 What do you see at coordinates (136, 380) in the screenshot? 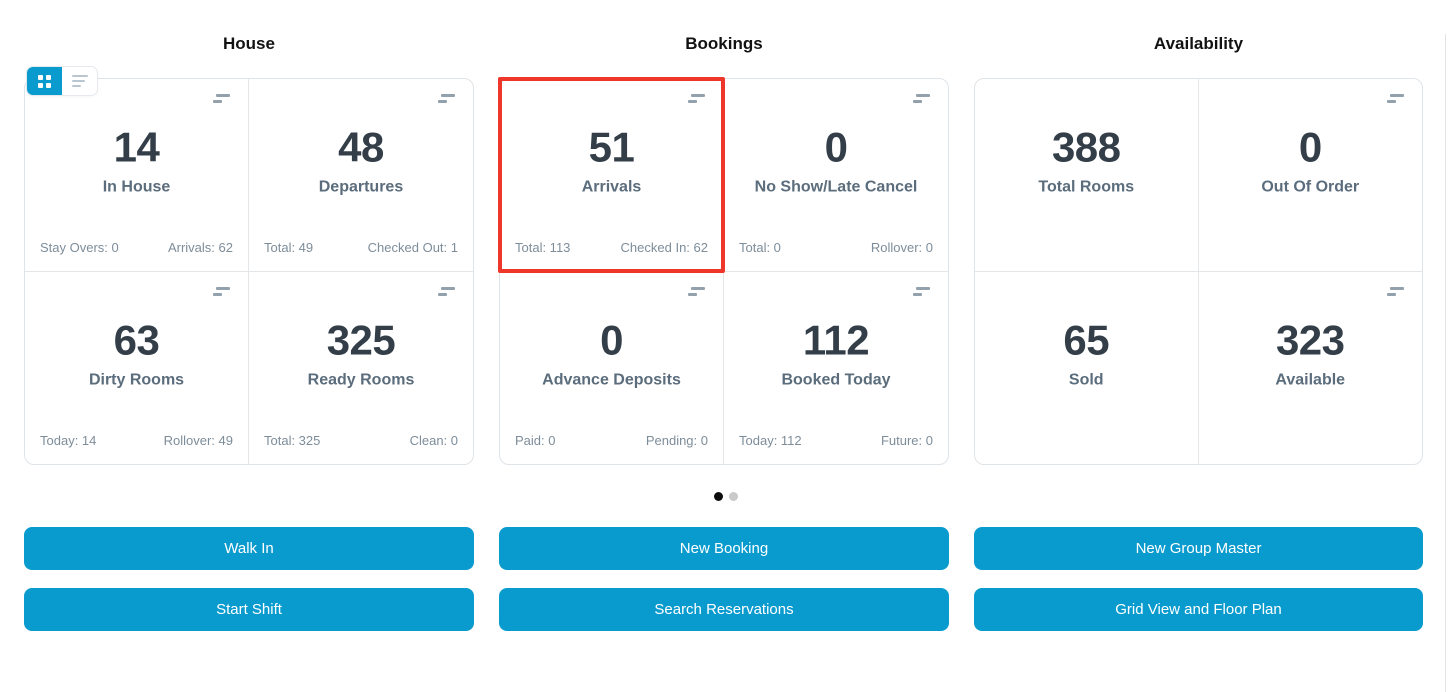
I see `card-label: Dirty Rooms` at bounding box center [136, 380].